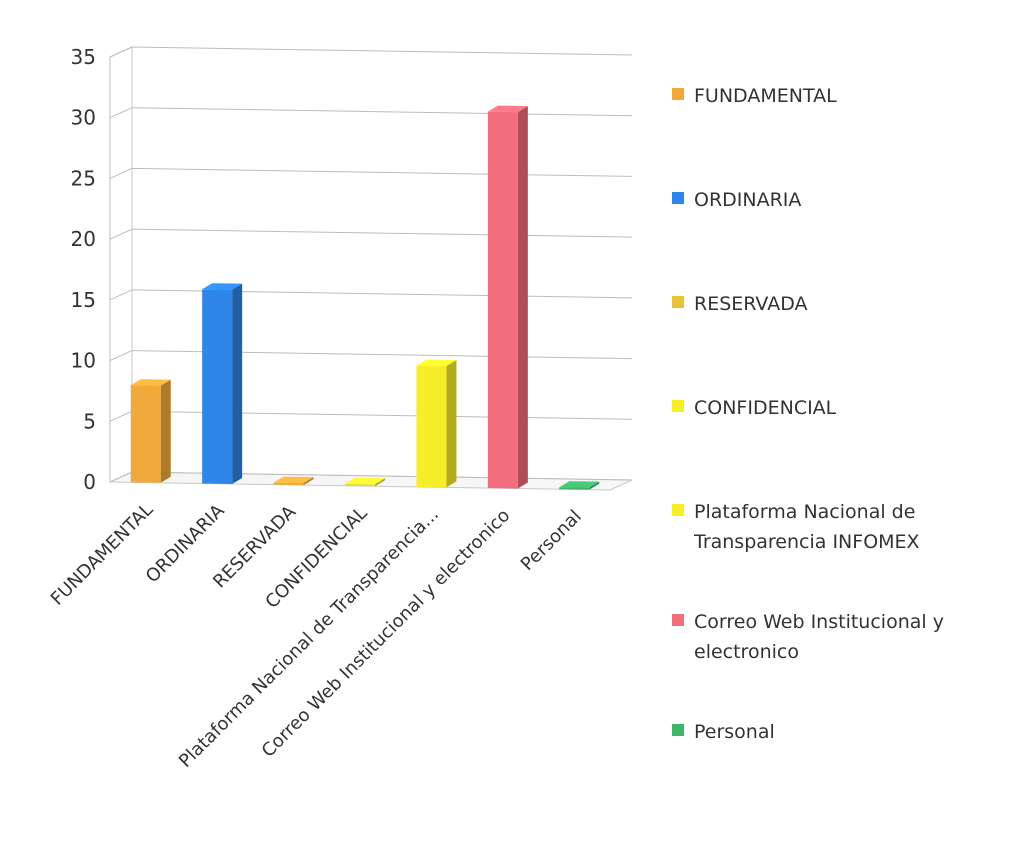 The image size is (1009, 848). I want to click on legend-item-0: FUNDAMENTAL, so click(754, 96).